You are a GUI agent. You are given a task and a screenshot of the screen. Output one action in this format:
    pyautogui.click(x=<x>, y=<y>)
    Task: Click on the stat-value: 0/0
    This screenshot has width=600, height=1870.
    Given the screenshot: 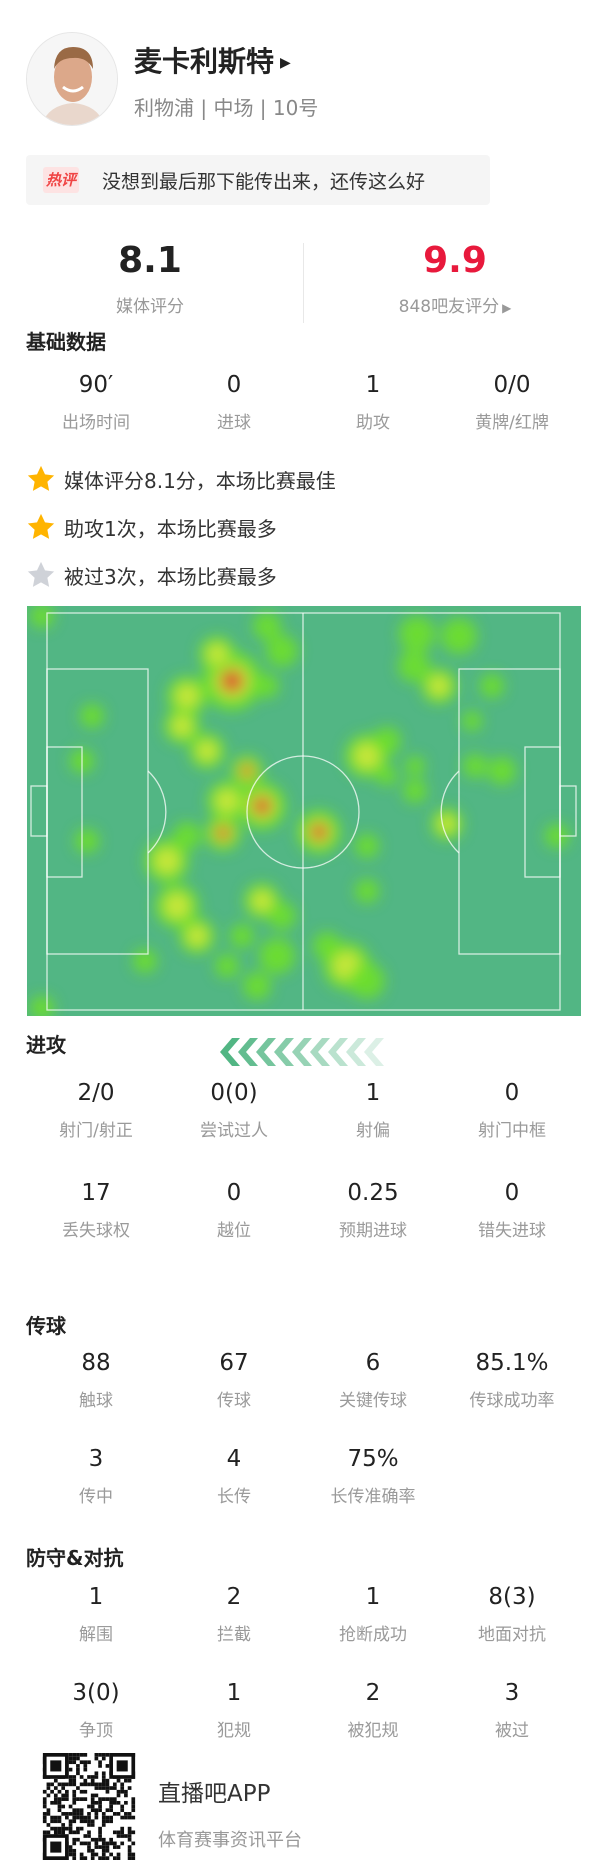 What is the action you would take?
    pyautogui.click(x=512, y=385)
    